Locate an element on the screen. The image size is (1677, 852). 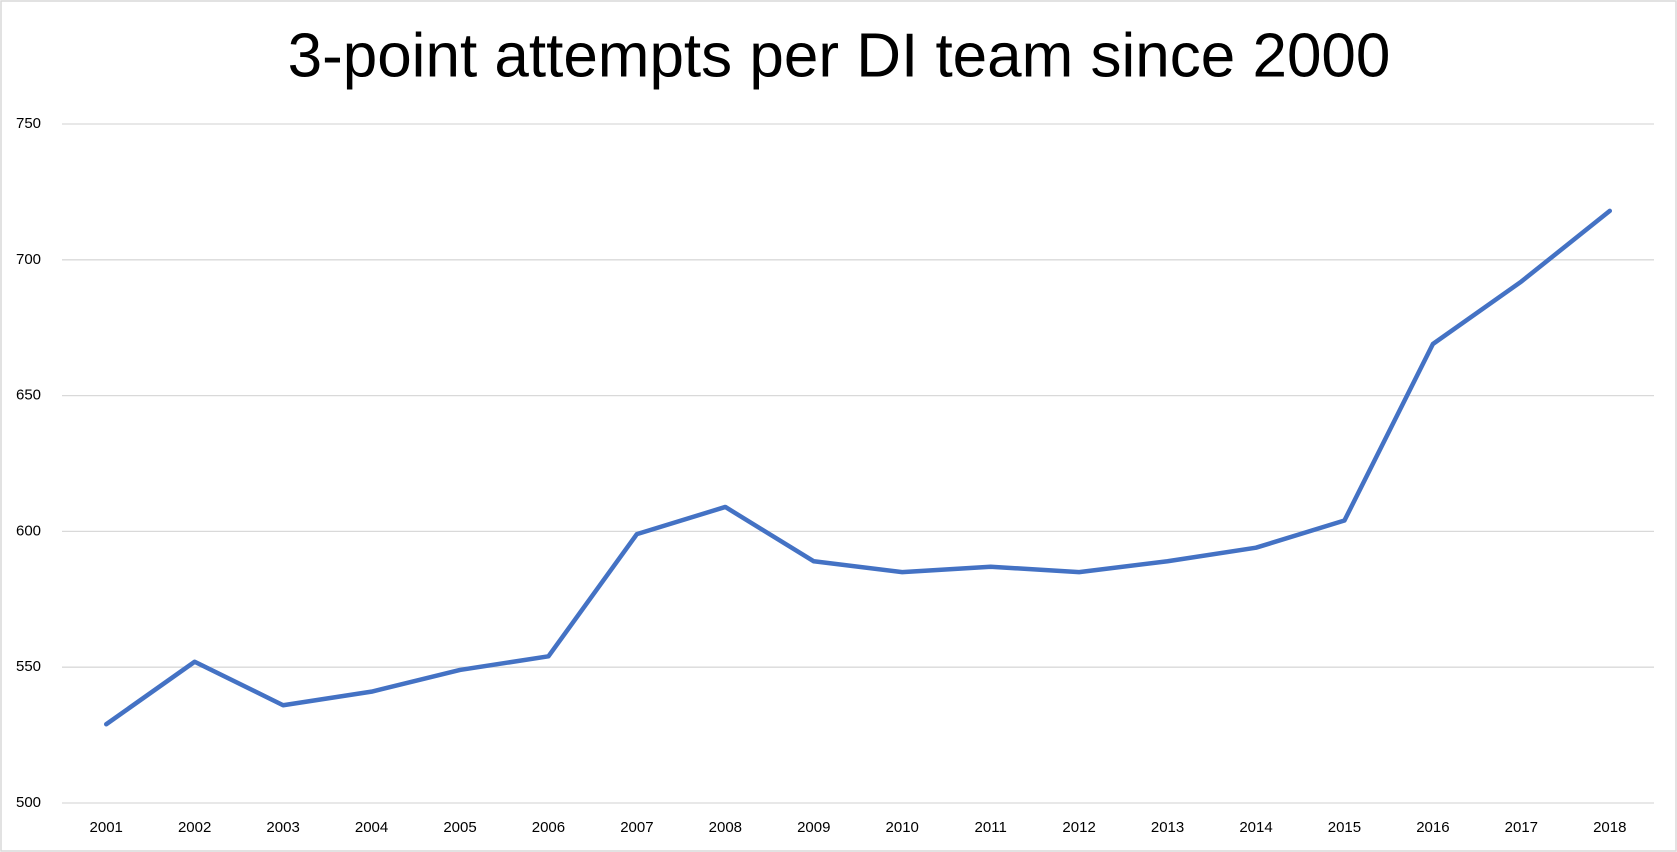
y-tick-label: 500 is located at coordinates (28, 802).